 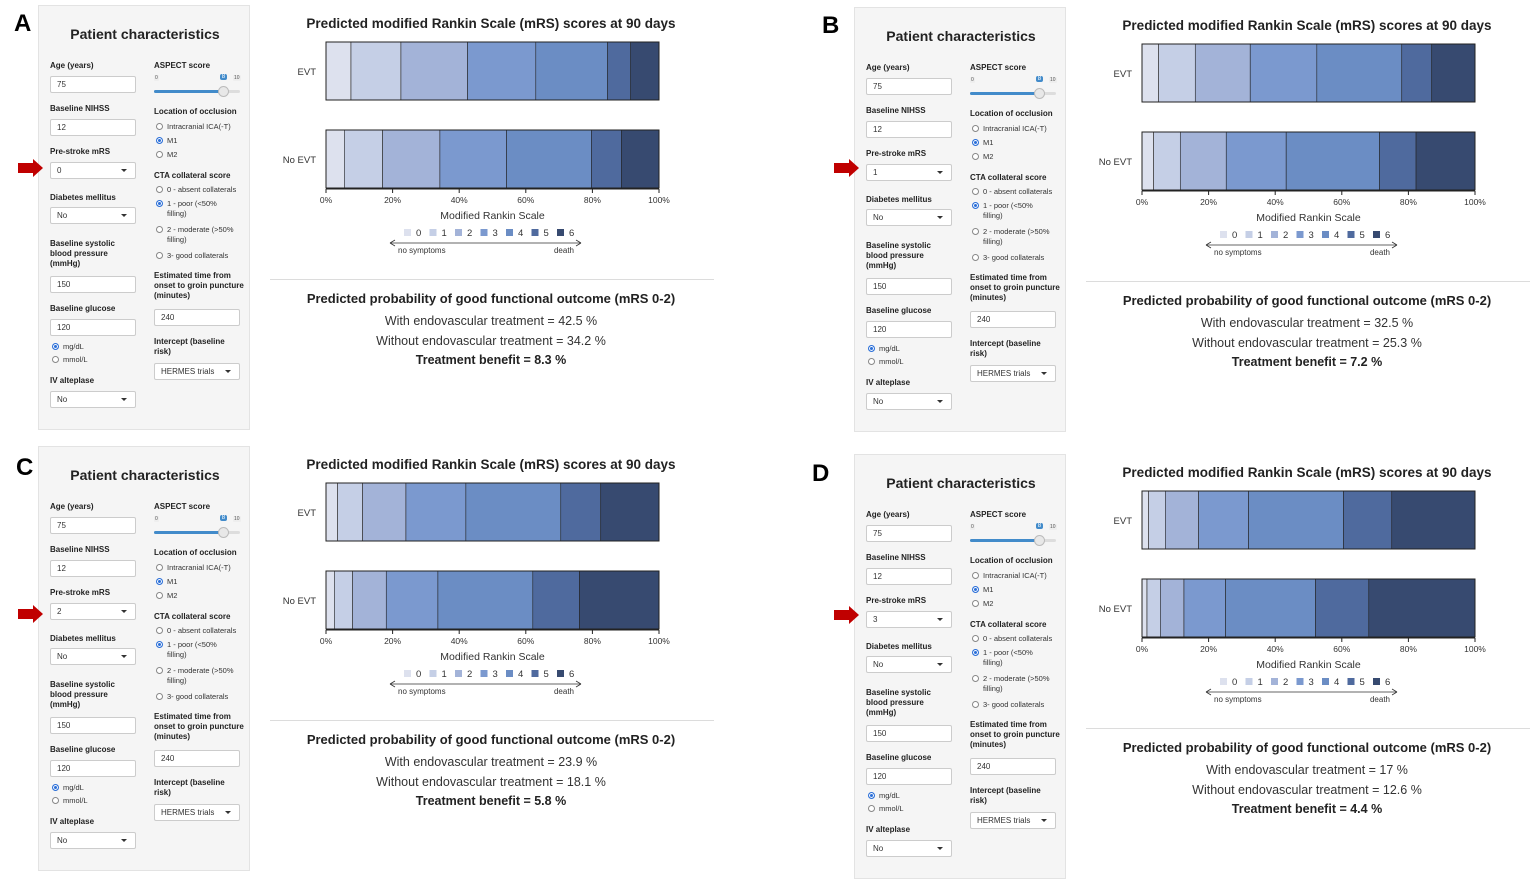 What do you see at coordinates (93, 170) in the screenshot?
I see `prestroke-select: 0` at bounding box center [93, 170].